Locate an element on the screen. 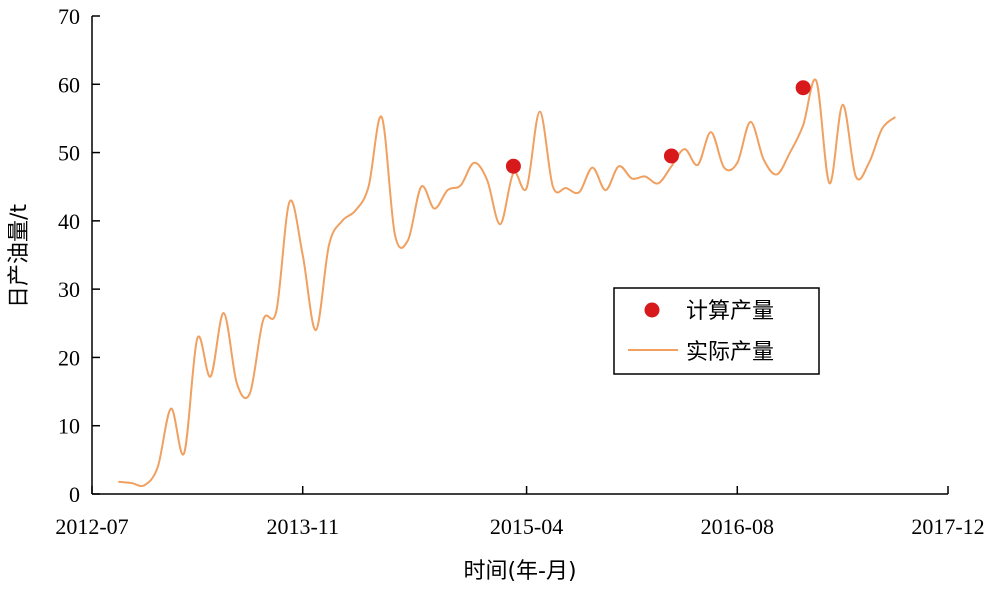 The width and height of the screenshot is (1000, 589). legend-box is located at coordinates (716, 331).